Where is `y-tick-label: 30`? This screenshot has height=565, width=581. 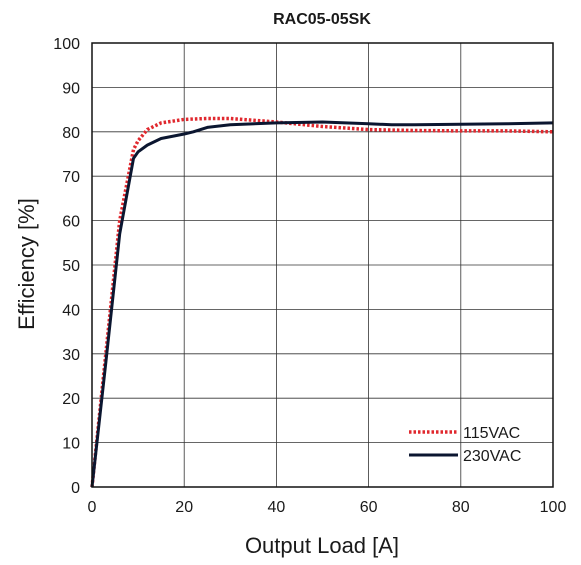
y-tick-label: 30 is located at coordinates (71, 355).